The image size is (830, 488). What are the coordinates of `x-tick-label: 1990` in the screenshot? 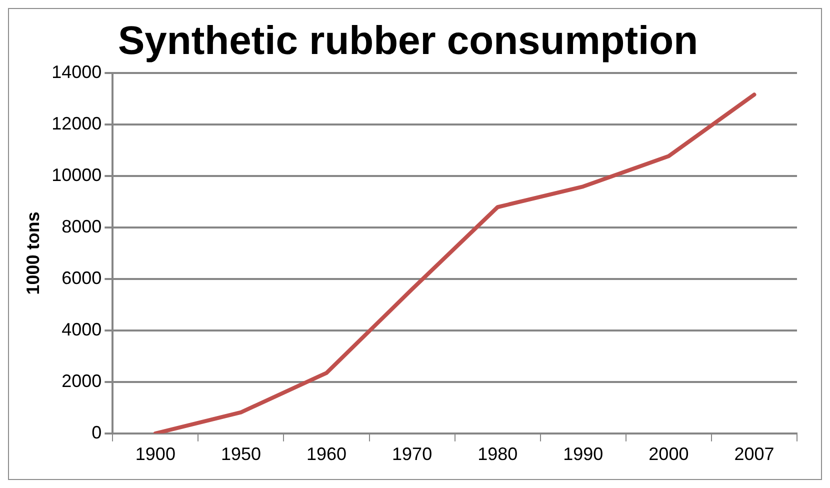 It's located at (583, 454).